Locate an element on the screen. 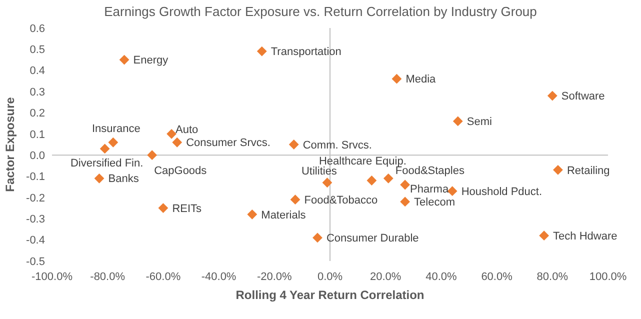 The width and height of the screenshot is (641, 319). chart-title: Earnings Growth Factor Exposure vs. Return Correlation by Industry Group is located at coordinates (320, 11).